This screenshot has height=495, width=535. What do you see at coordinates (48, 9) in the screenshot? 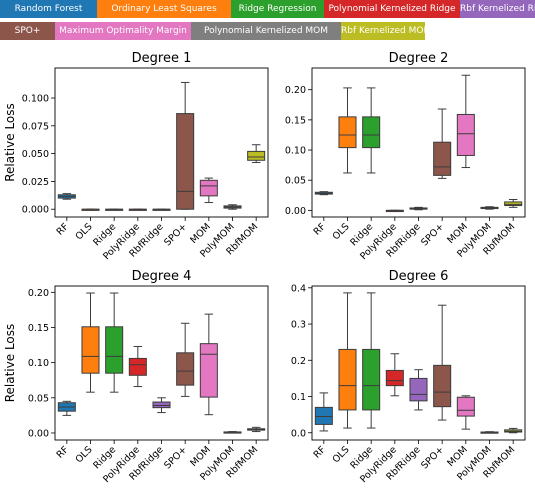
I see `legend-item: Random Forest` at bounding box center [48, 9].